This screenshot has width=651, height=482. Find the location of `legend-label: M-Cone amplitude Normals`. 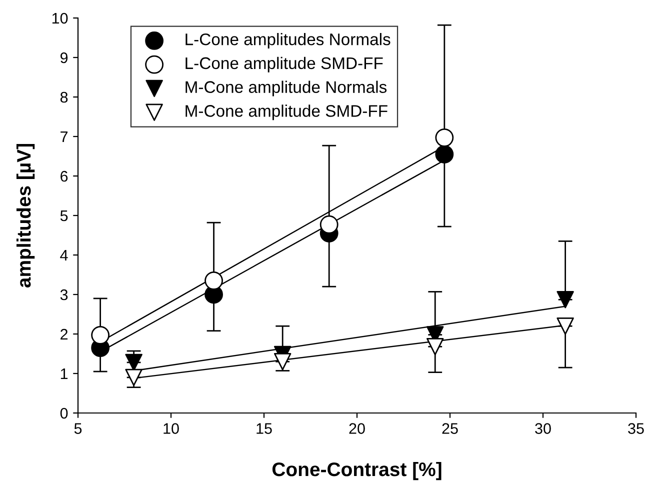

legend-label: M-Cone amplitude Normals is located at coordinates (286, 88).